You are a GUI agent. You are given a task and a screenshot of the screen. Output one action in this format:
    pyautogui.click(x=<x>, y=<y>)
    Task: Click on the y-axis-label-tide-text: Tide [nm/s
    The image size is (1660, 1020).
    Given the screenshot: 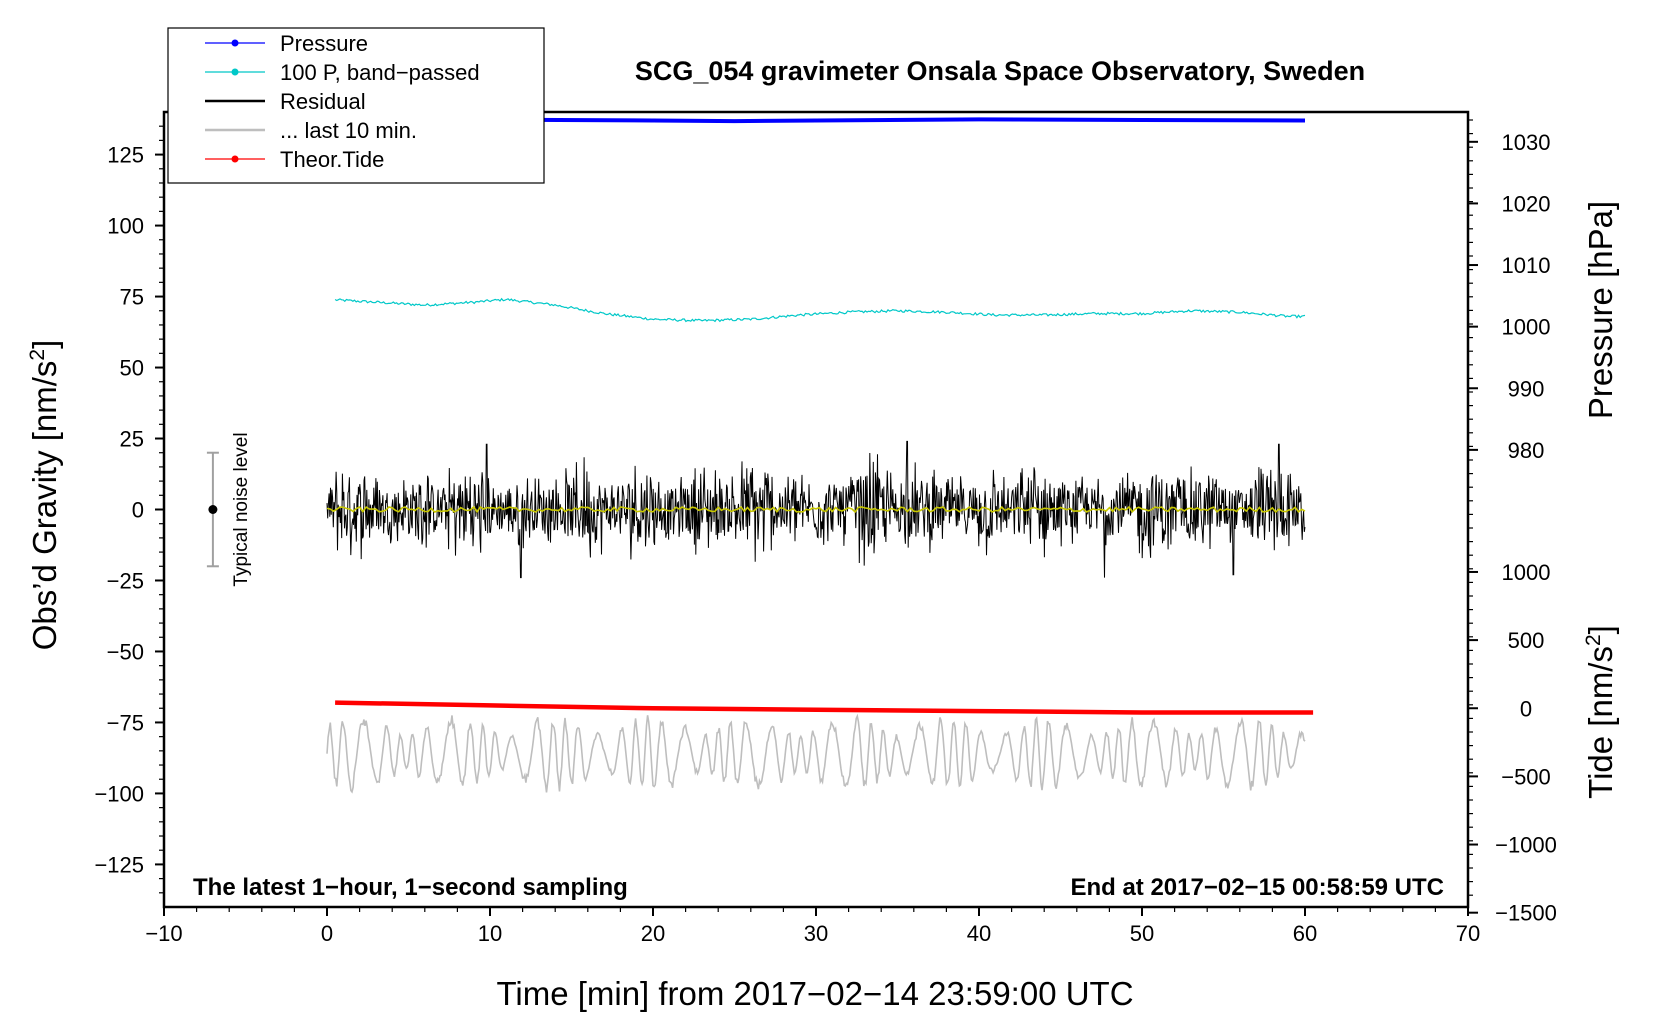 What is the action you would take?
    pyautogui.click(x=1600, y=722)
    